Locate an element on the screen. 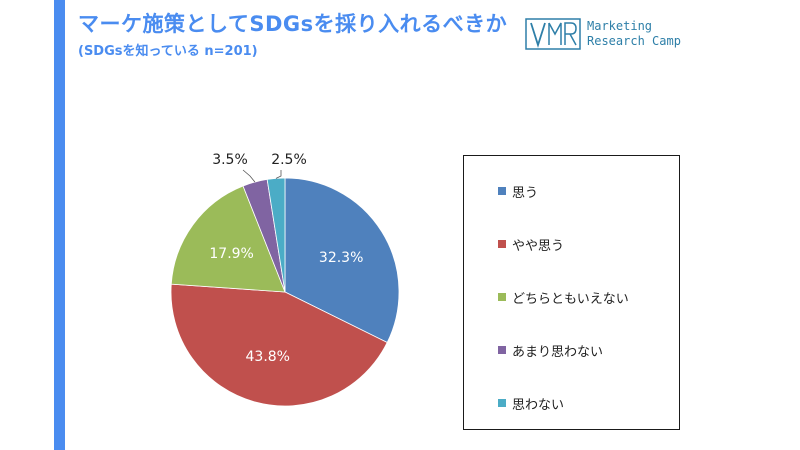 The width and height of the screenshot is (800, 450). page-subtitle: (SDGsを知っている n=201) is located at coordinates (168, 51).